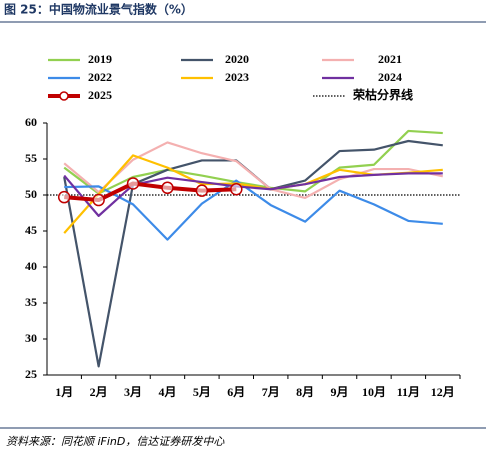 Image resolution: width=486 pixels, height=455 pixels. Describe the element at coordinates (133, 392) in the screenshot. I see `x-tick-label: 3月` at that location.